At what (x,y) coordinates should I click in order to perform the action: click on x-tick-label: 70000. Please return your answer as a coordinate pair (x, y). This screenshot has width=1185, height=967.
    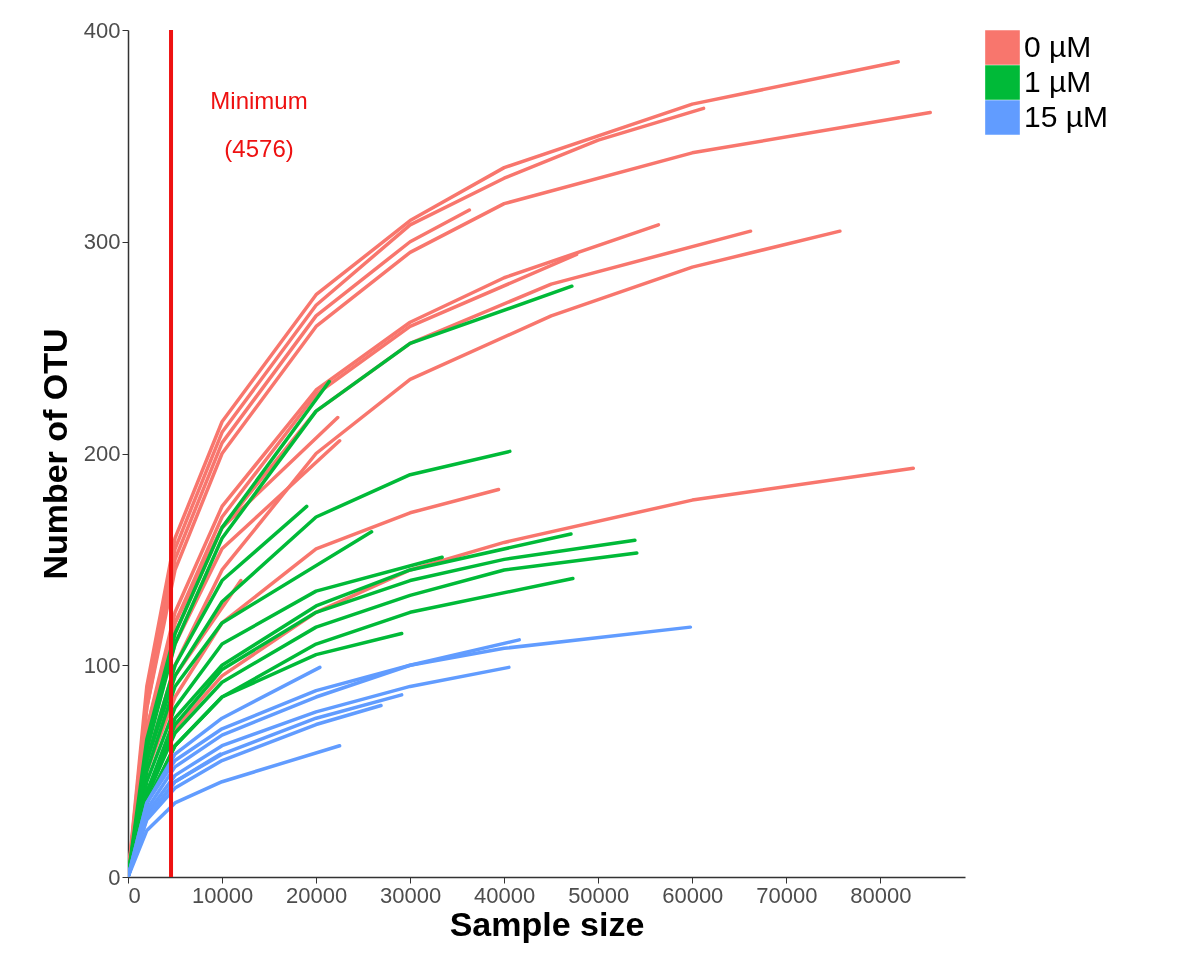
    Looking at the image, I should click on (787, 895).